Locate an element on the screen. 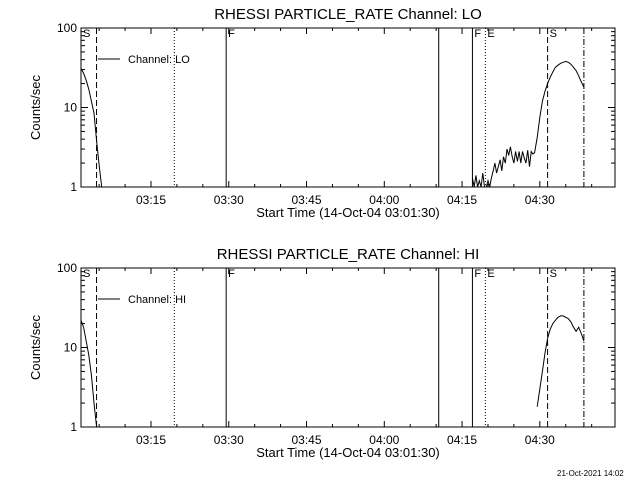 The height and width of the screenshot is (480, 640). legend-entry: Channel: LO is located at coordinates (159, 60).